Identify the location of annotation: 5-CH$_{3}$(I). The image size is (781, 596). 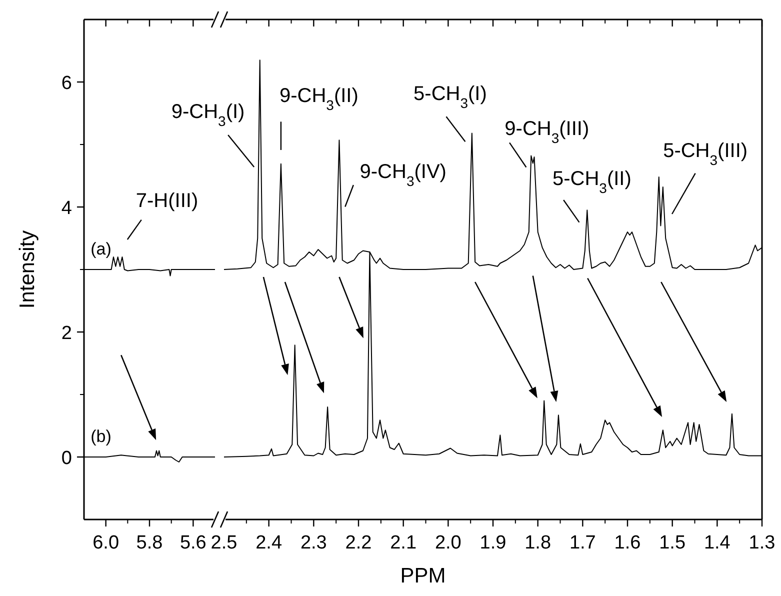
(450, 96).